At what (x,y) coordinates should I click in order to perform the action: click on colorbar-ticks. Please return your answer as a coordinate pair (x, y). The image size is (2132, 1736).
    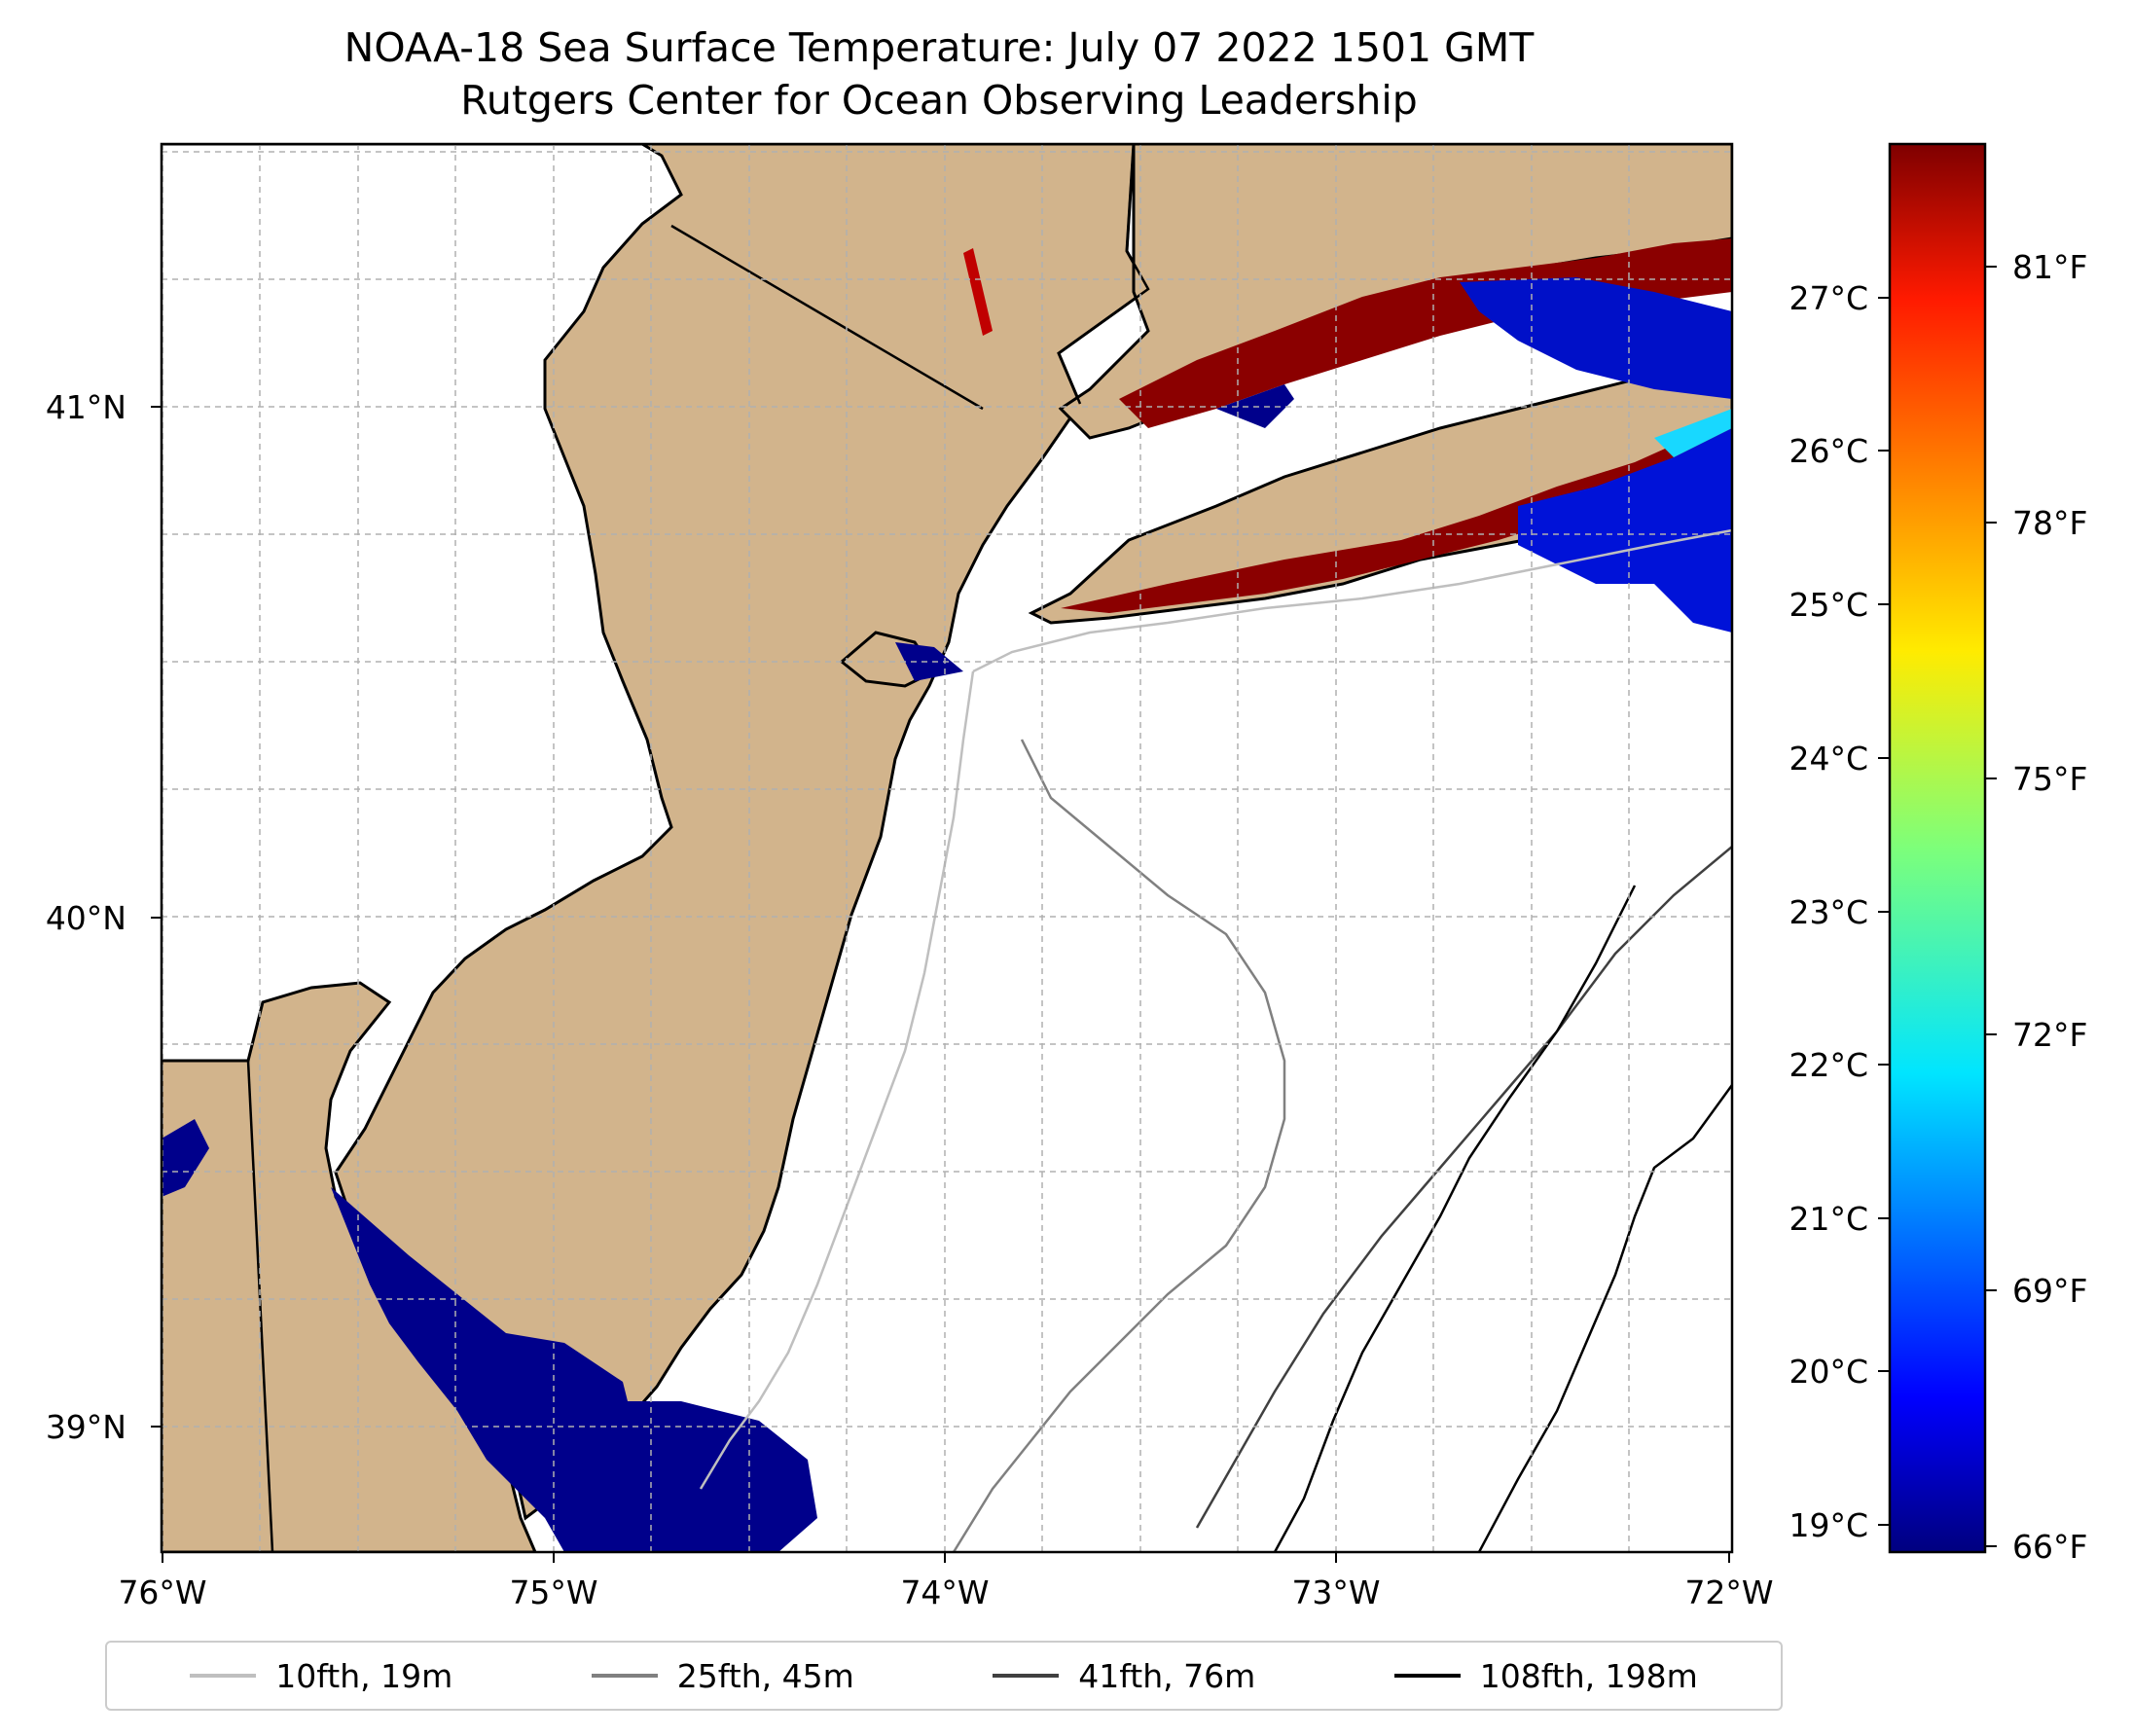
    Looking at the image, I should click on (1938, 907).